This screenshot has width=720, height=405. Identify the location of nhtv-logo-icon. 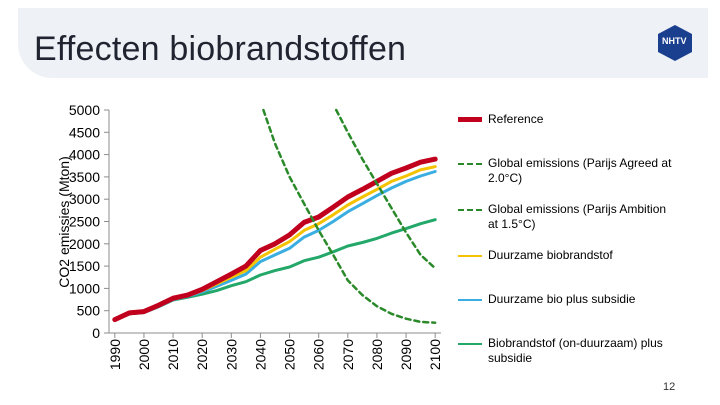
(675, 43).